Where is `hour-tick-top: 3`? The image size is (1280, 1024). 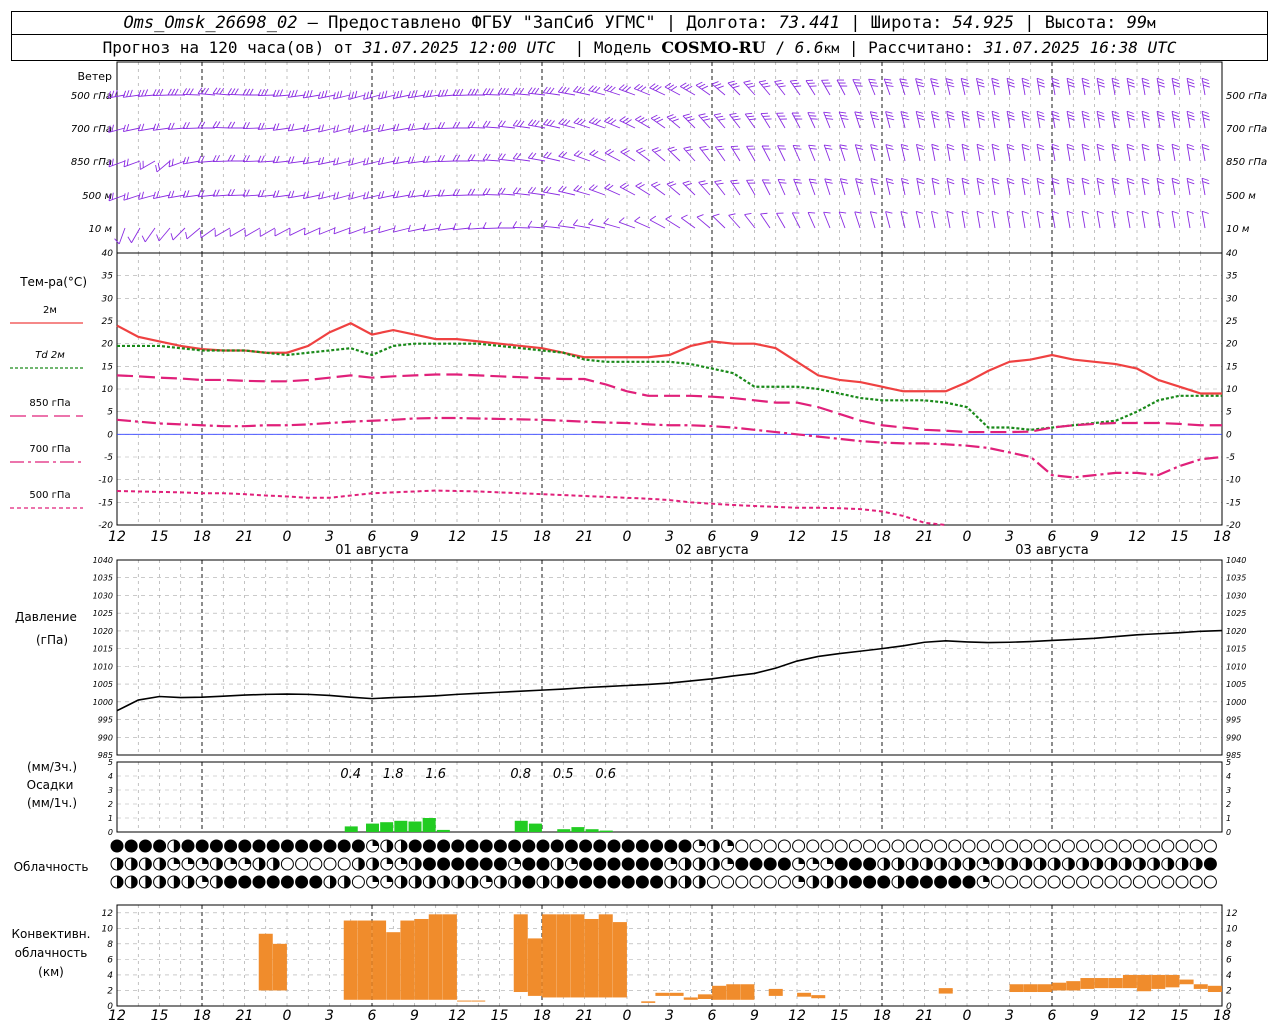 hour-tick-top: 3 is located at coordinates (1009, 537).